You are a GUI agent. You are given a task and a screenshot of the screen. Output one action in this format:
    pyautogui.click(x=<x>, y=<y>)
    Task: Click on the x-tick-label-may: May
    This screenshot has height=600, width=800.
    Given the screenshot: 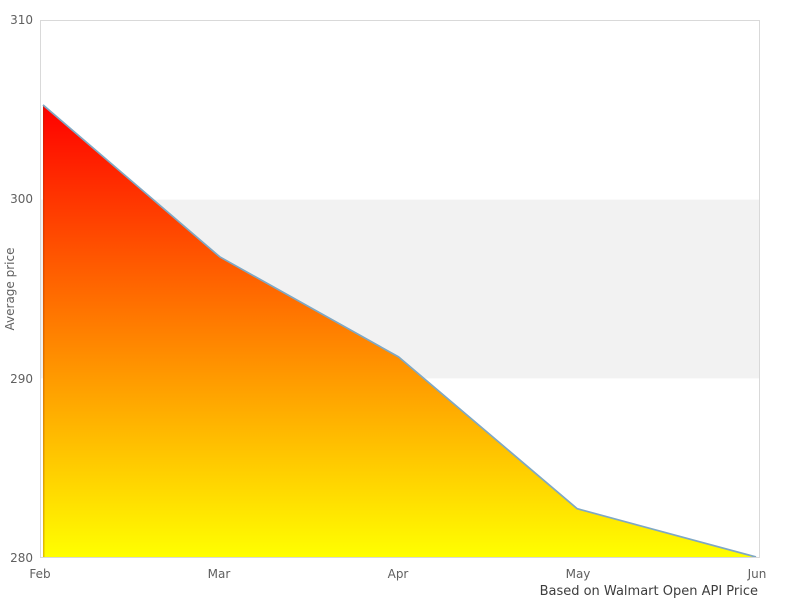 What is the action you would take?
    pyautogui.click(x=578, y=574)
    